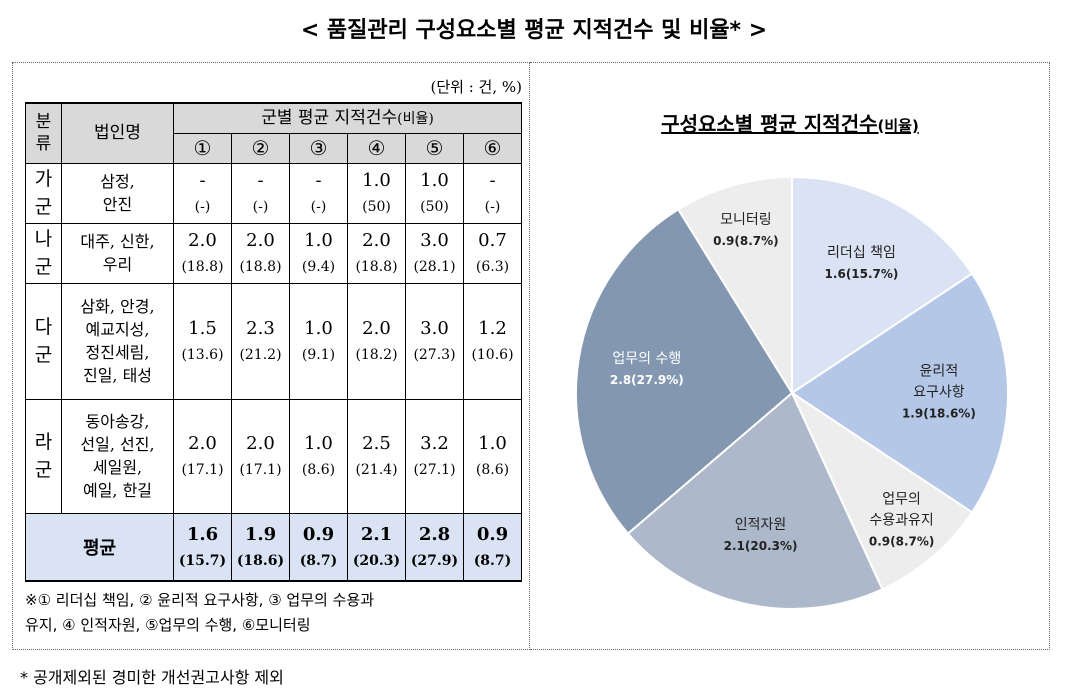 The image size is (1068, 698). What do you see at coordinates (898, 126) in the screenshot?
I see `chart-title-unit: (비율)` at bounding box center [898, 126].